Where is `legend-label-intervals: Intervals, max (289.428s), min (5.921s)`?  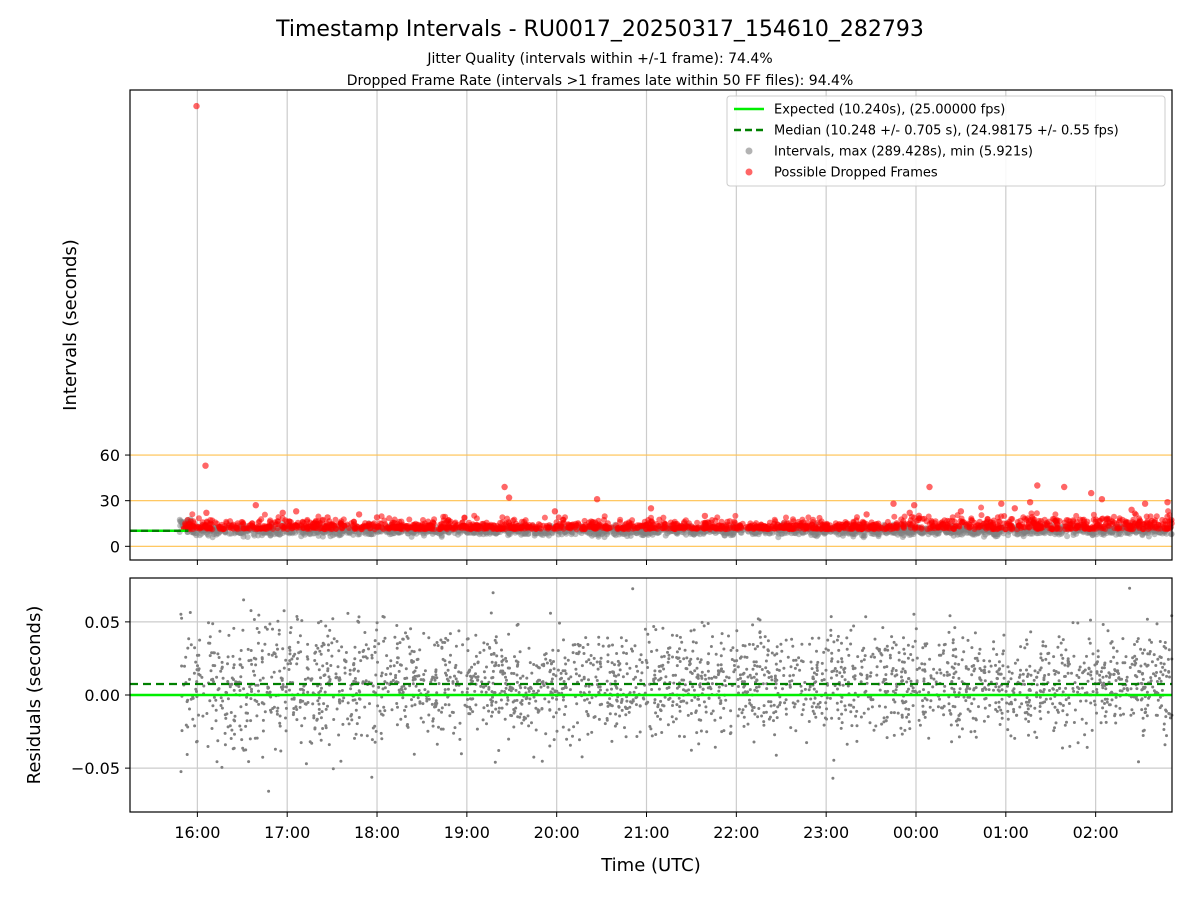 legend-label-intervals: Intervals, max (289.428s), min (5.921s) is located at coordinates (903, 152).